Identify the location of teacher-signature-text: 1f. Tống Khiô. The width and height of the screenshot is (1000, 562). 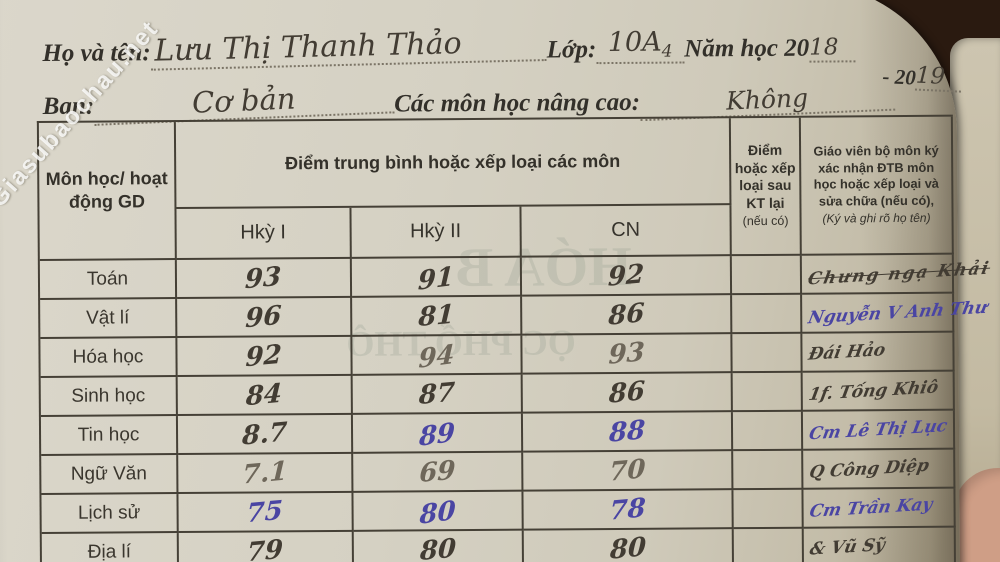
(873, 390).